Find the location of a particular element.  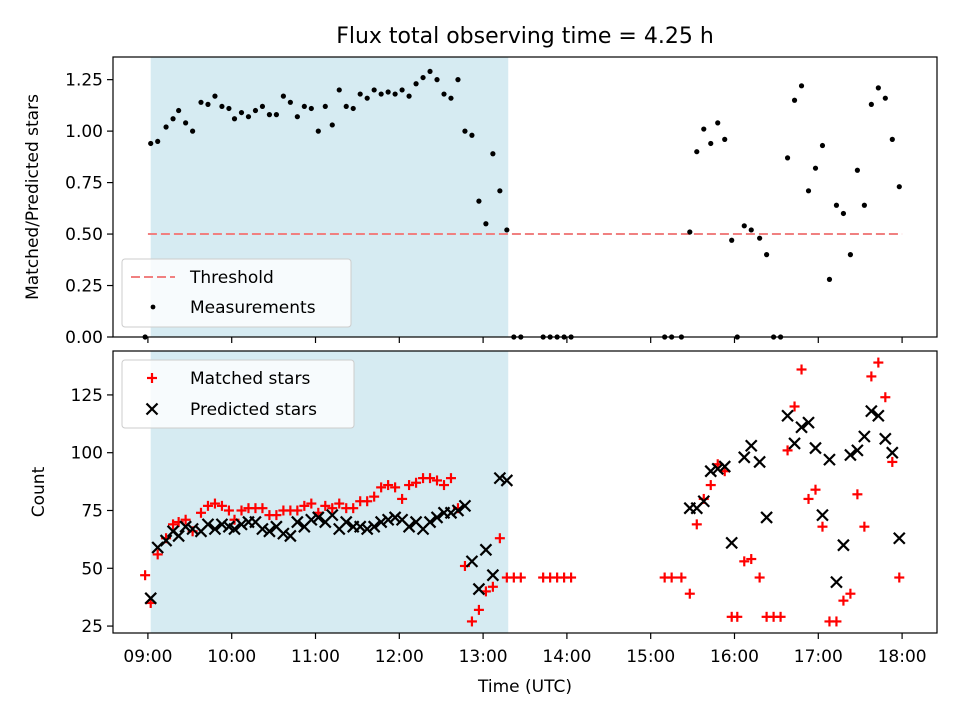

top-y-tick-label: 0.25 is located at coordinates (84, 287).